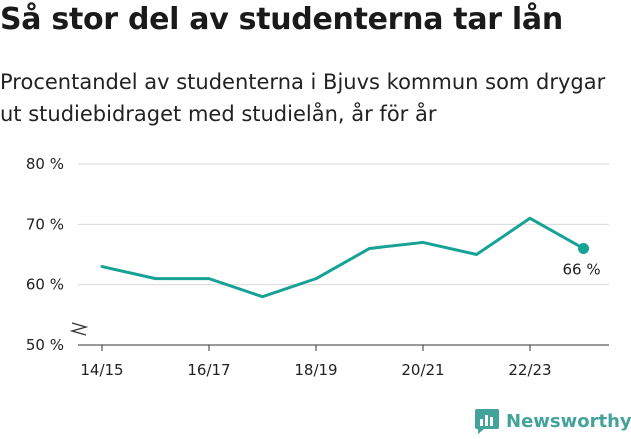 The image size is (631, 439). What do you see at coordinates (101, 370) in the screenshot?
I see `x-tick-label: 14/15` at bounding box center [101, 370].